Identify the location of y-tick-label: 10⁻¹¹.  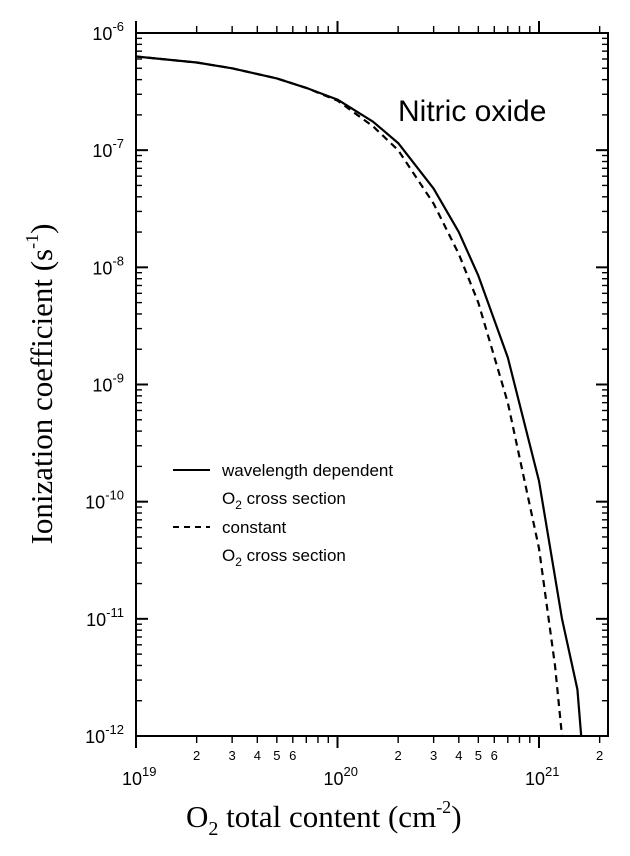
(105, 617).